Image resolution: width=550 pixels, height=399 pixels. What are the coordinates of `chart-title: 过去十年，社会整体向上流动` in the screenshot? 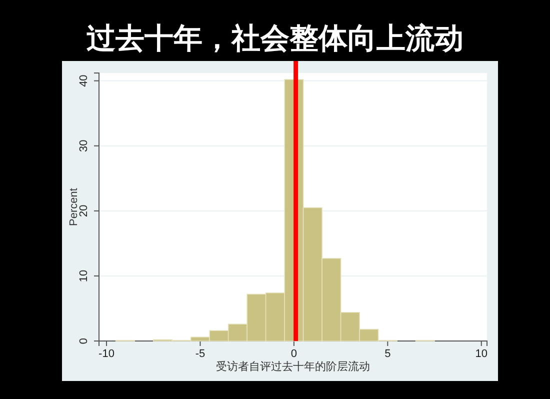 It's located at (275, 38).